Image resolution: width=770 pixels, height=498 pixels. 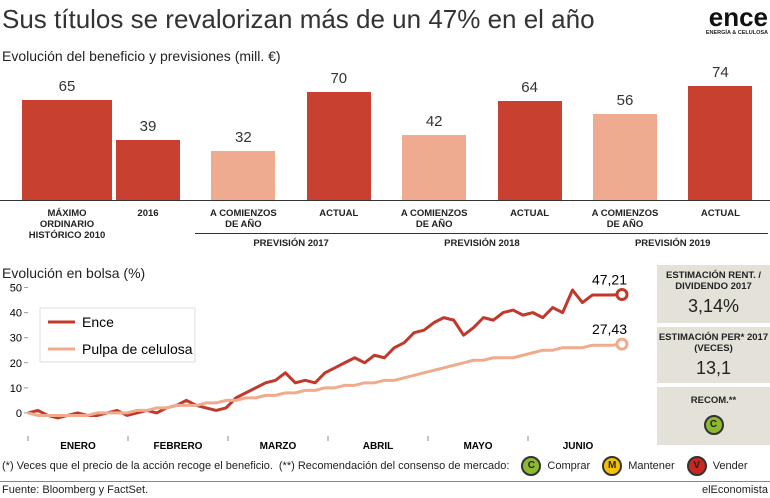 I want to click on y-tick-label: 20, so click(x=16, y=364).